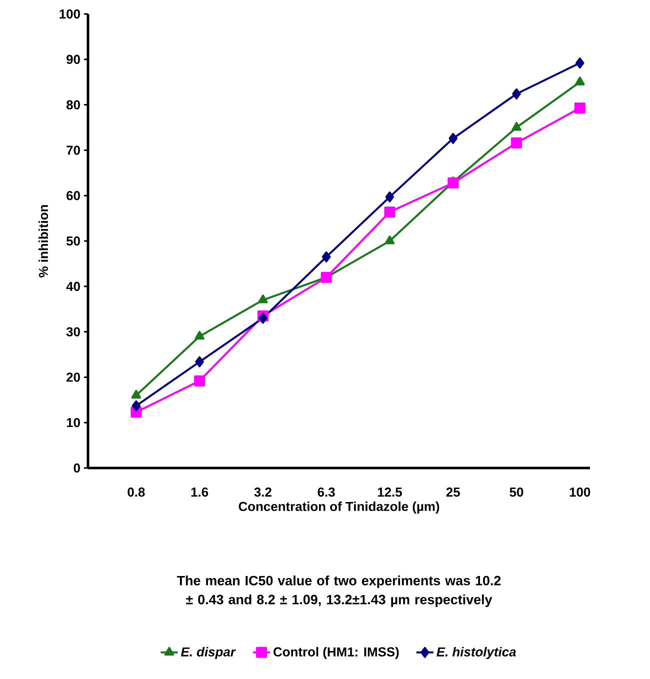 This screenshot has width=650, height=679. Describe the element at coordinates (476, 653) in the screenshot. I see `legend-label: E. histolytica` at that location.